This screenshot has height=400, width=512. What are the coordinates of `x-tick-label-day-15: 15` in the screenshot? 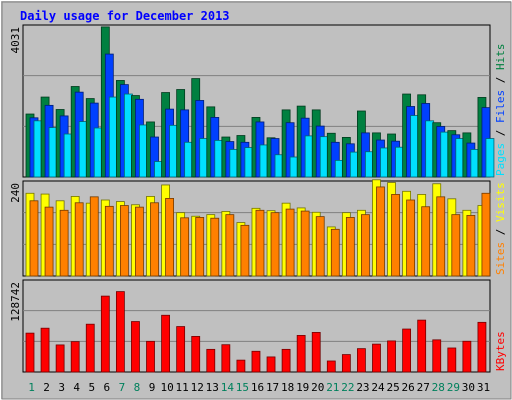 It's located at (242, 387).